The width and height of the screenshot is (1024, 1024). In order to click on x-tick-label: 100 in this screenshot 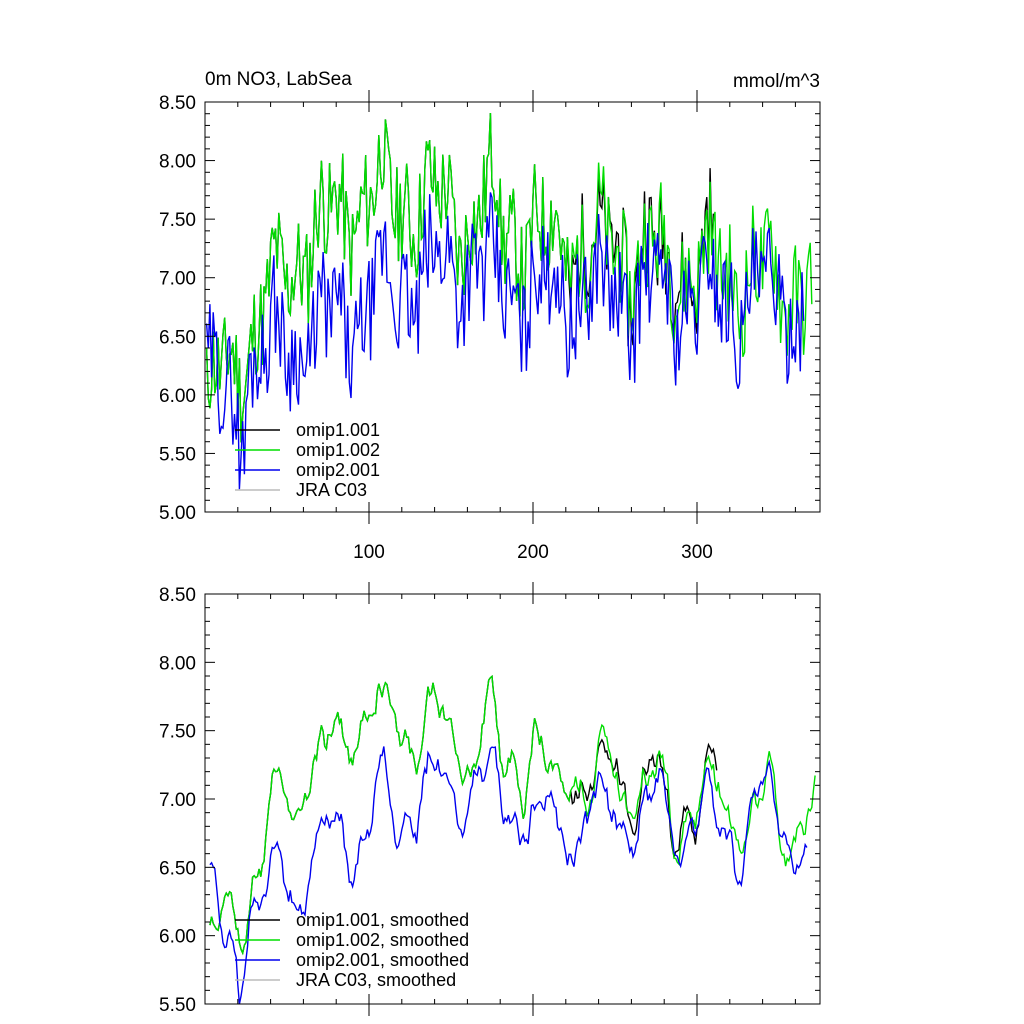, I will do `click(369, 552)`.